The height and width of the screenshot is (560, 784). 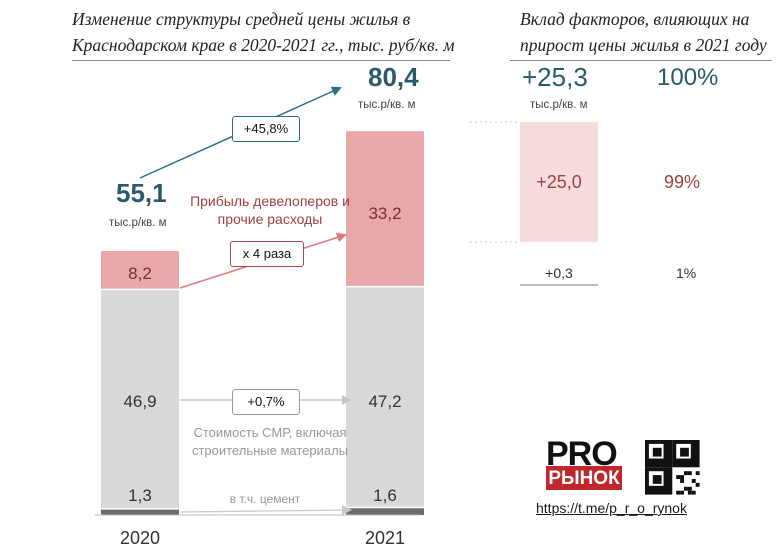 I want to click on bar-2020-profit, so click(x=140, y=270).